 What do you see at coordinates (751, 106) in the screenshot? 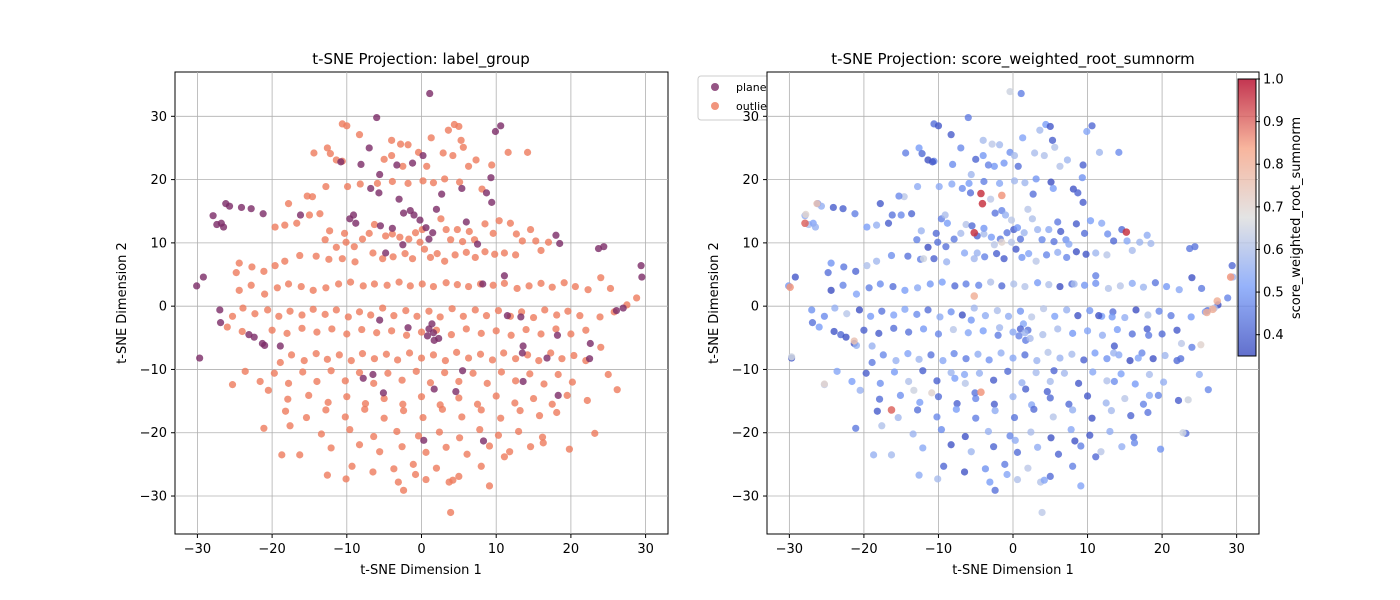
I see `legend-label-outlie: outlie` at bounding box center [751, 106].